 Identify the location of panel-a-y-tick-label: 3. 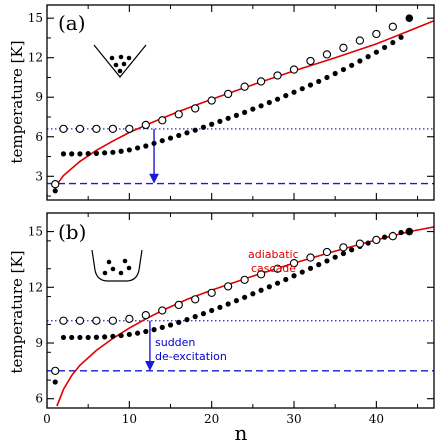
(39, 176).